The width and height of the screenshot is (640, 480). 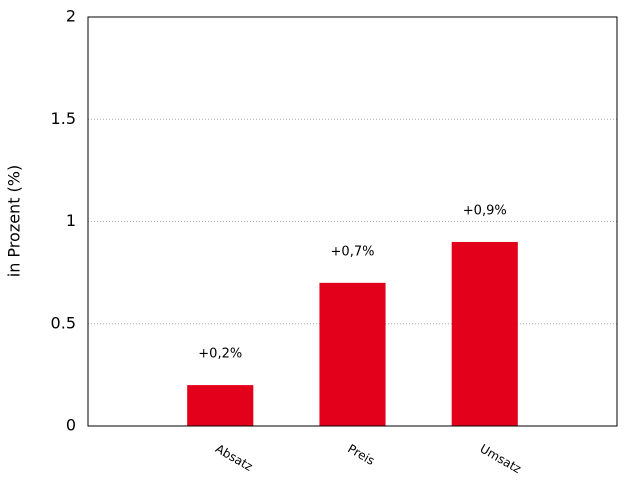 I want to click on y-tick-label: 1, so click(x=71, y=220).